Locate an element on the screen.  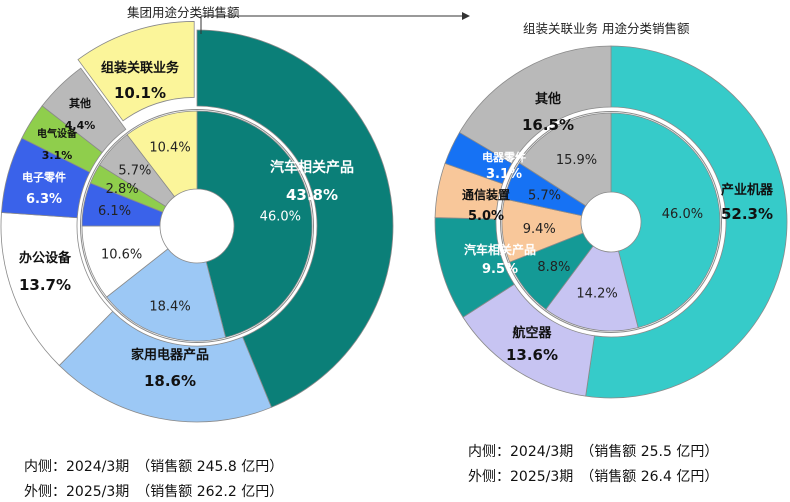
outer-value-auto_rel: 9.5% is located at coordinates (500, 269).